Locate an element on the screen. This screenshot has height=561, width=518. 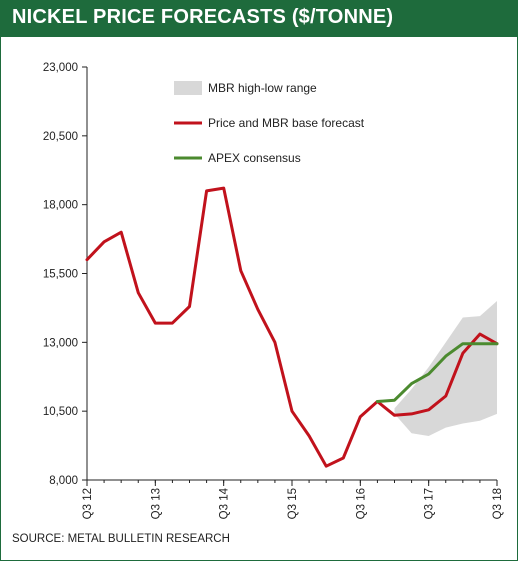
chart-title: NICKEL PRICE FORECASTS ($/TONNE) is located at coordinates (203, 17).